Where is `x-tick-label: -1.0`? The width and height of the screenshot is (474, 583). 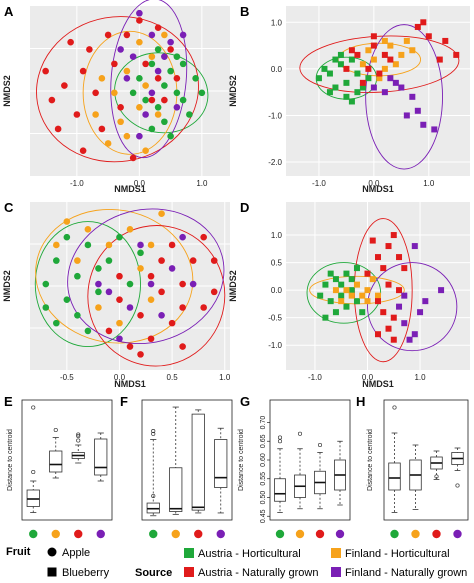 x-tick-label: -1.0 is located at coordinates (319, 183).